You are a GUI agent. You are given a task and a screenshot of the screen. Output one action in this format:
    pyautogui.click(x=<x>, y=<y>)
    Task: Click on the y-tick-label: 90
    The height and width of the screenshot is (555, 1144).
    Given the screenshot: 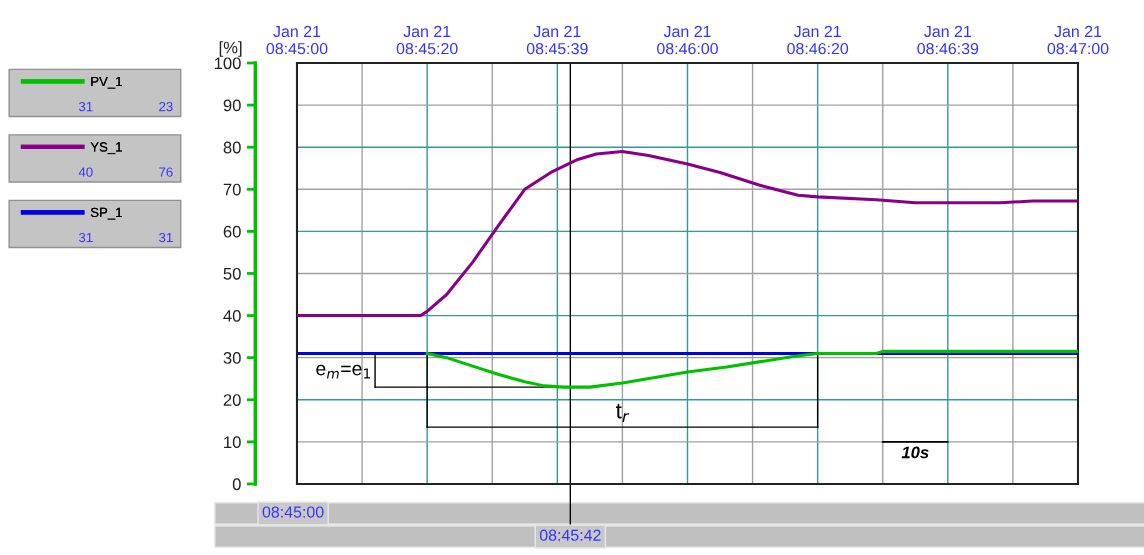 What is the action you would take?
    pyautogui.click(x=232, y=105)
    